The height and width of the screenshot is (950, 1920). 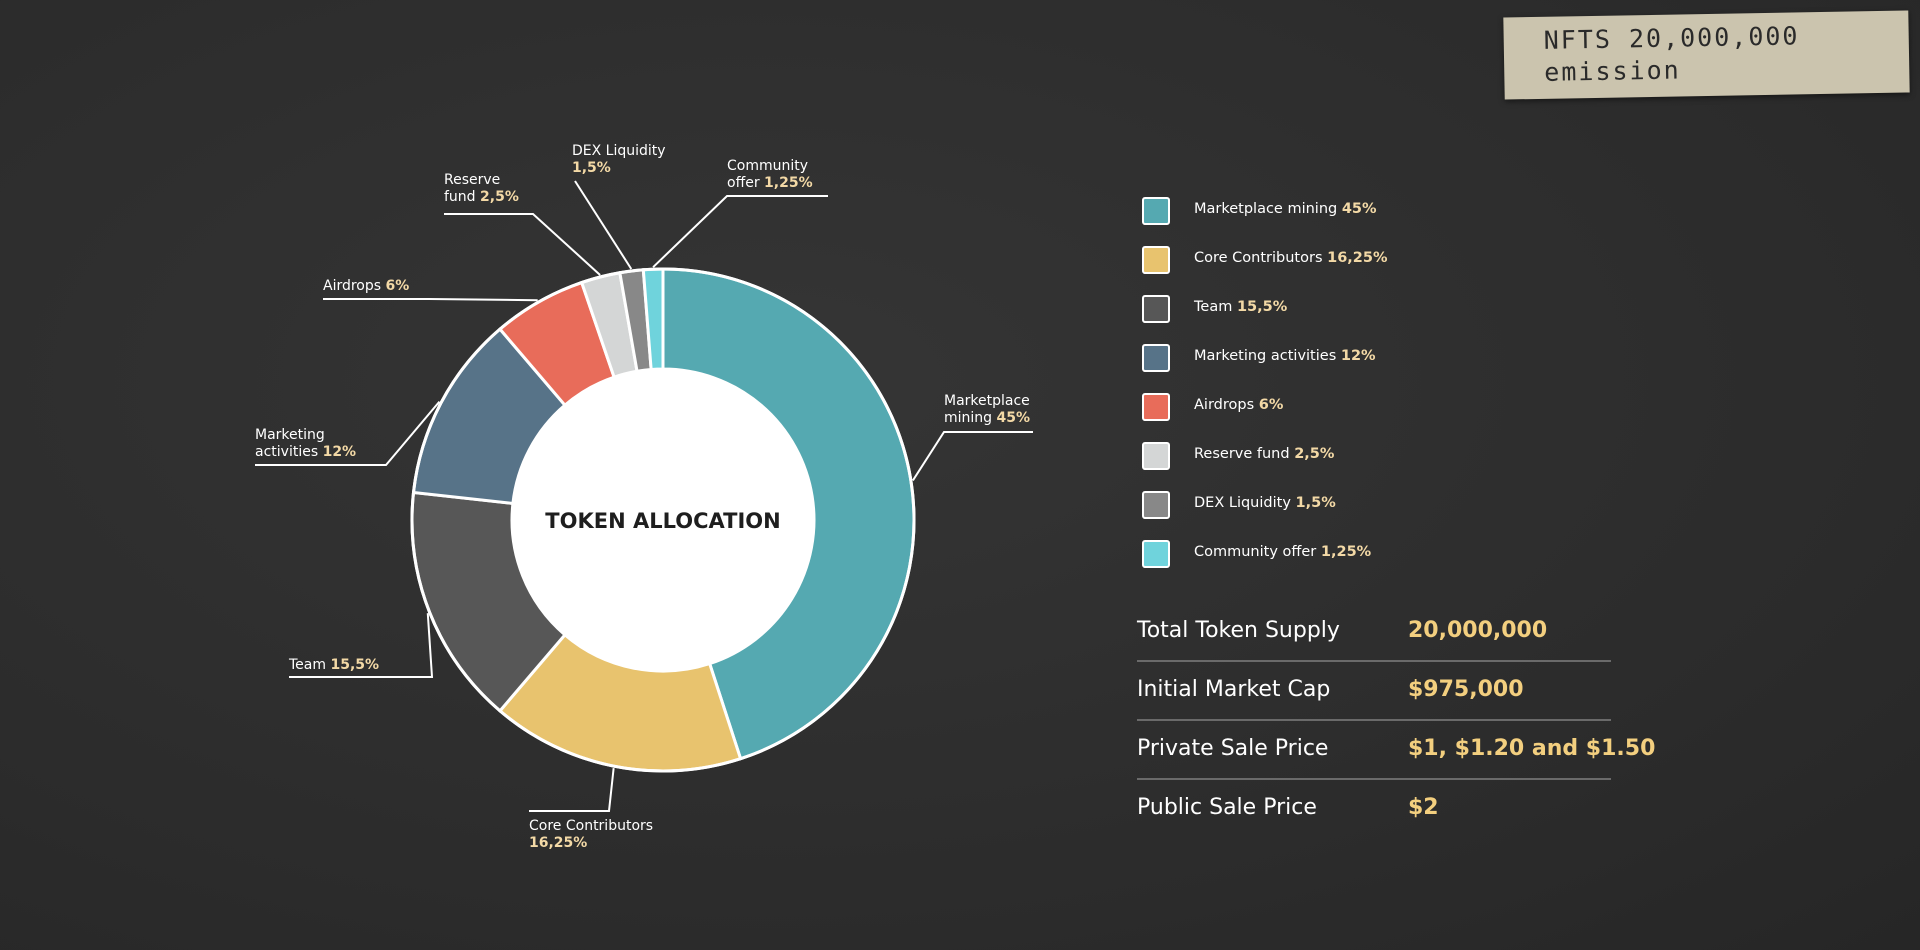 I want to click on legend-value: 6%, so click(x=1271, y=405).